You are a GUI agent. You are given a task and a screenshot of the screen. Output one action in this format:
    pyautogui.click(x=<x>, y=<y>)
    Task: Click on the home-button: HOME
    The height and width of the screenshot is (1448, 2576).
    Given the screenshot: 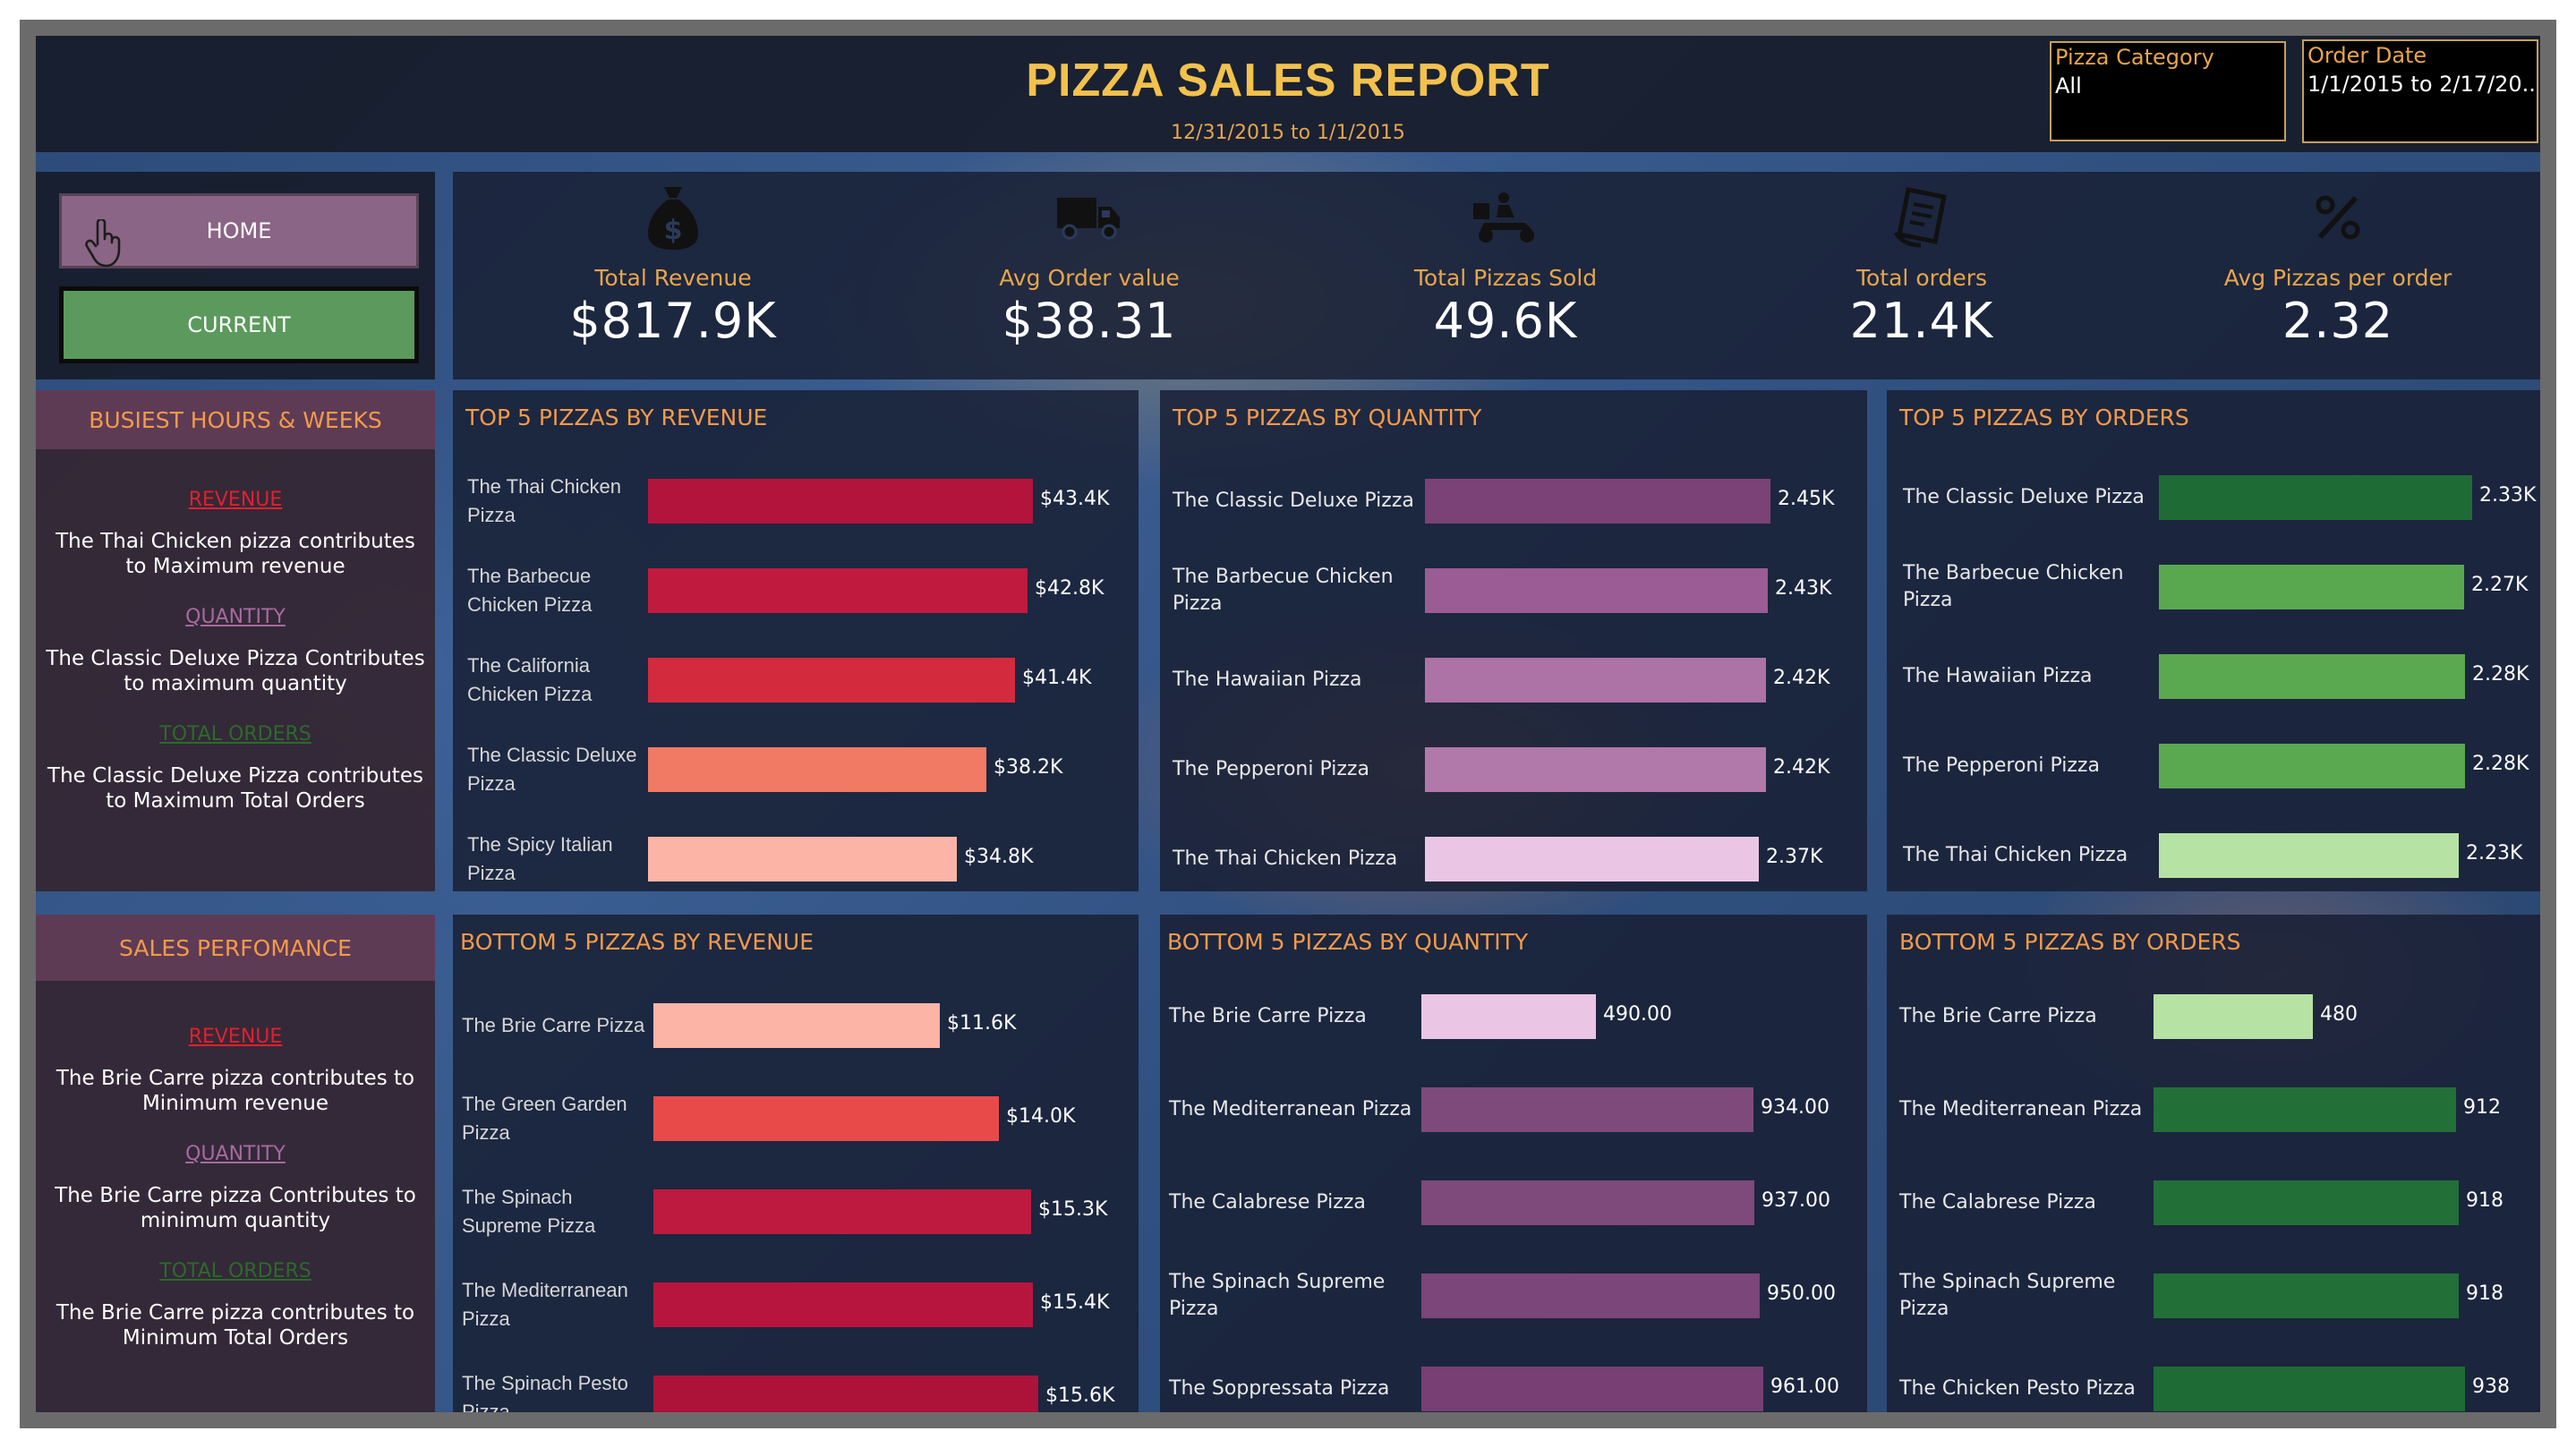 What is the action you would take?
    pyautogui.click(x=239, y=230)
    